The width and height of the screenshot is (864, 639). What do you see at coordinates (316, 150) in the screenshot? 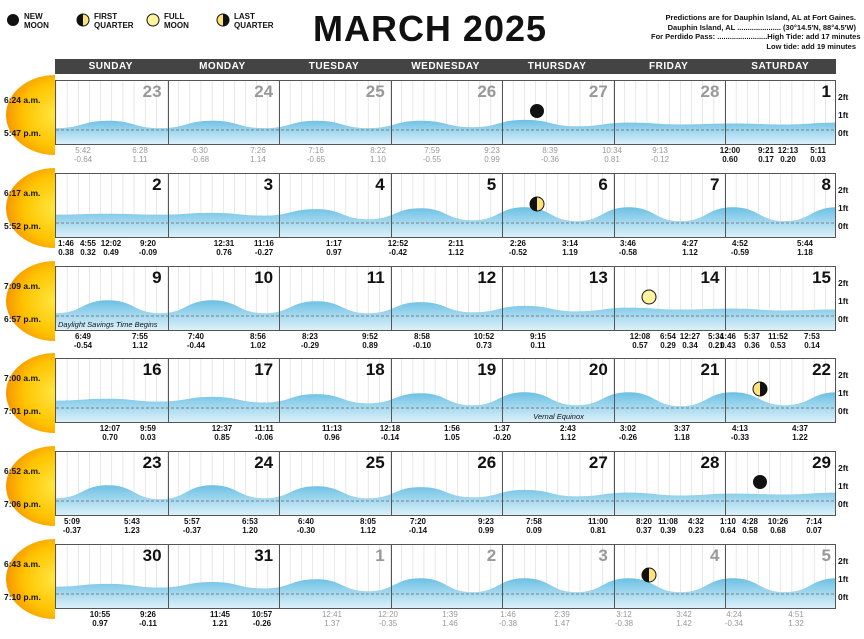
I see `tide-time: 7:16` at bounding box center [316, 150].